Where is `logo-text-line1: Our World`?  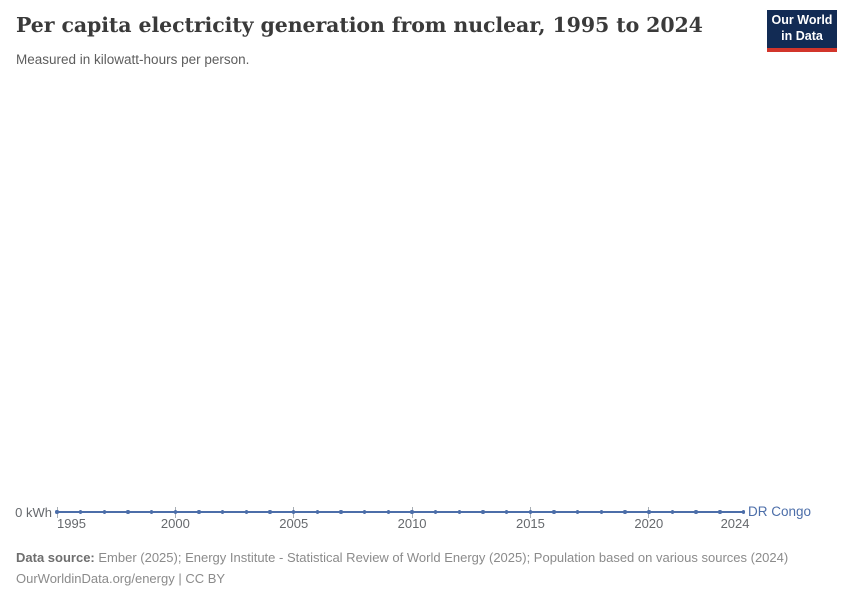
logo-text-line1: Our World is located at coordinates (802, 20).